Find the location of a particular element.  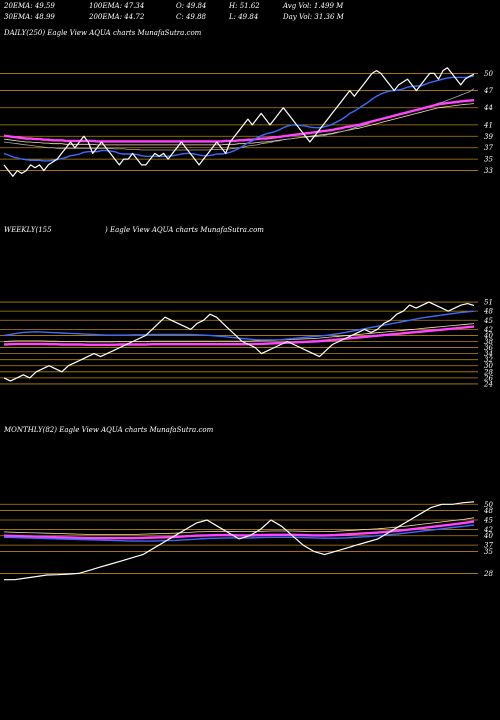

weekly-long-ema-line is located at coordinates (239, 335).